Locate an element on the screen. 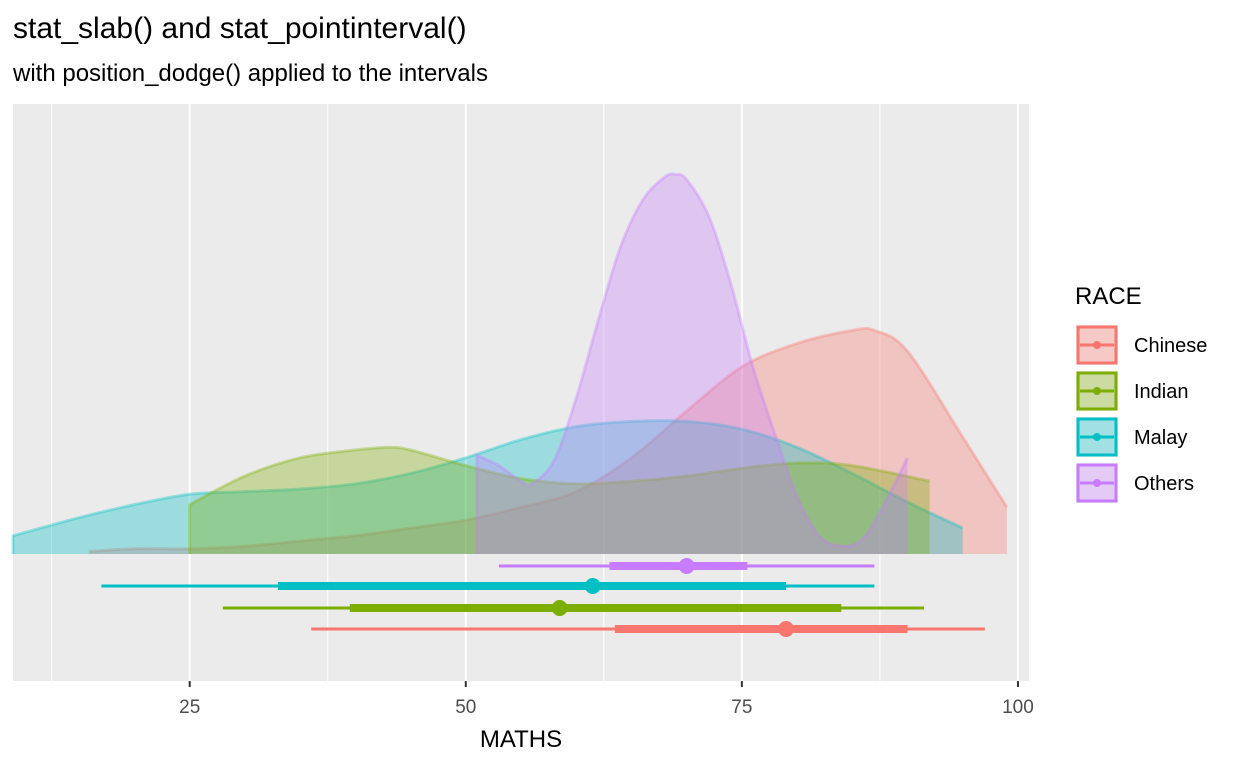  legend-item-malay: Malay is located at coordinates (1131, 437).